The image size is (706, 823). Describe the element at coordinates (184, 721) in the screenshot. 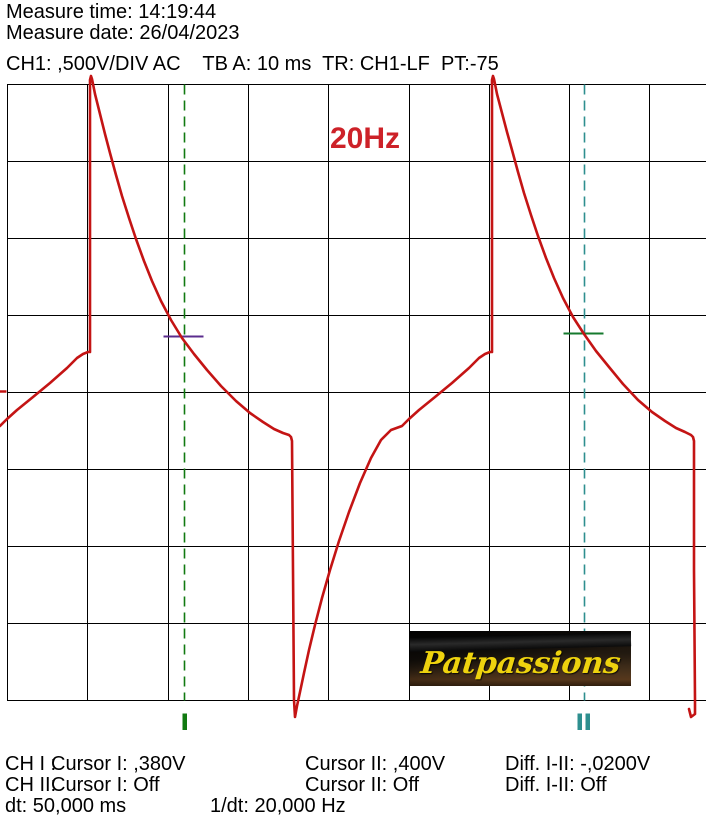

I see `cursor-I-label` at that location.